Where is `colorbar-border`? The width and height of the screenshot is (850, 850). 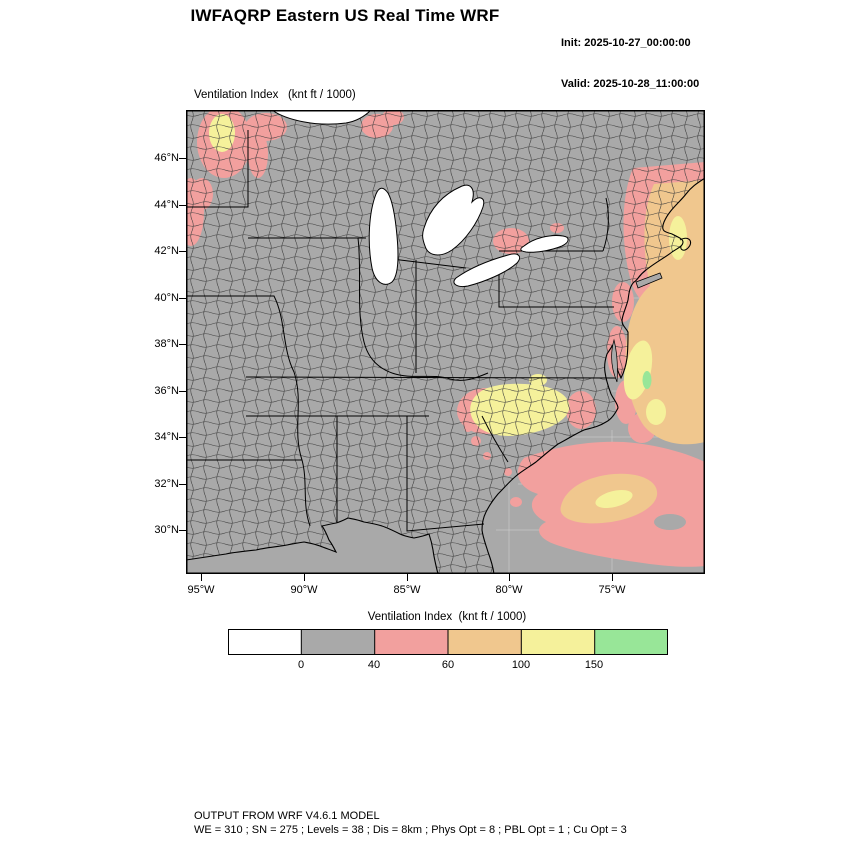
colorbar-border is located at coordinates (448, 642).